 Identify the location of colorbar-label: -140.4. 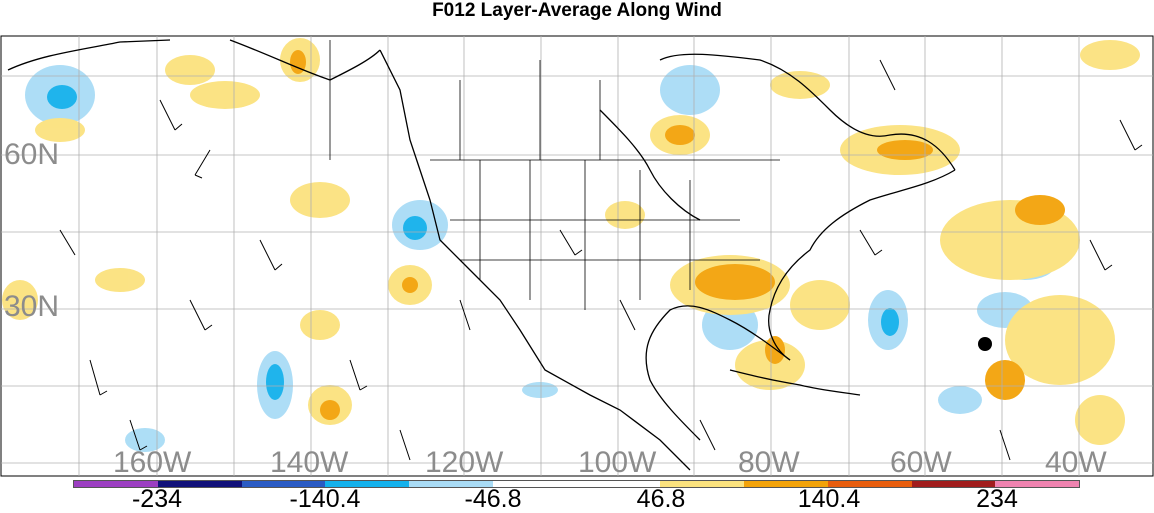
(325, 499).